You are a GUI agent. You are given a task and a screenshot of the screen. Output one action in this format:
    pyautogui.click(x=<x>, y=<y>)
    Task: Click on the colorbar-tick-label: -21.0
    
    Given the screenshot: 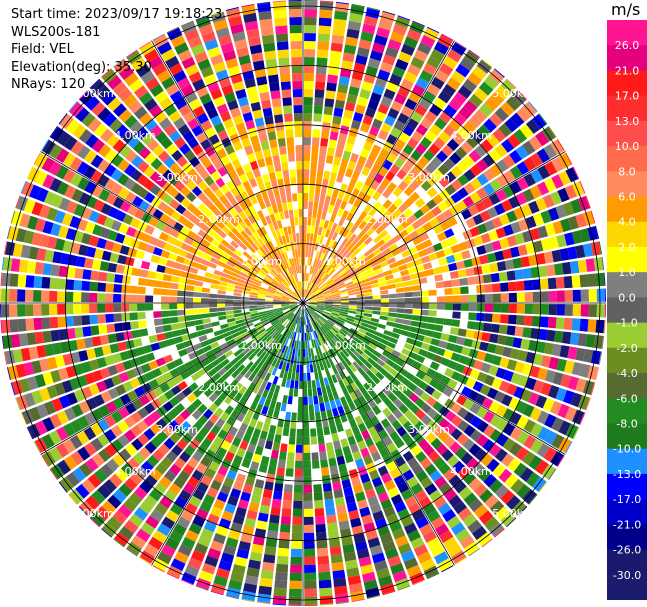 What is the action you would take?
    pyautogui.click(x=627, y=524)
    